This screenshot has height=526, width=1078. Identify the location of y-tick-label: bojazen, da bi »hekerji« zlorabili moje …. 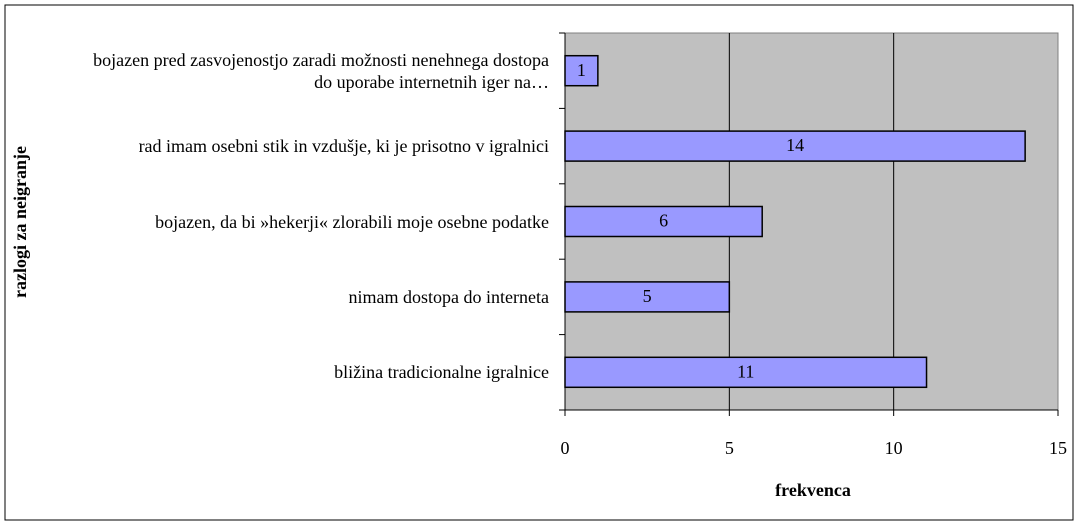
(352, 221).